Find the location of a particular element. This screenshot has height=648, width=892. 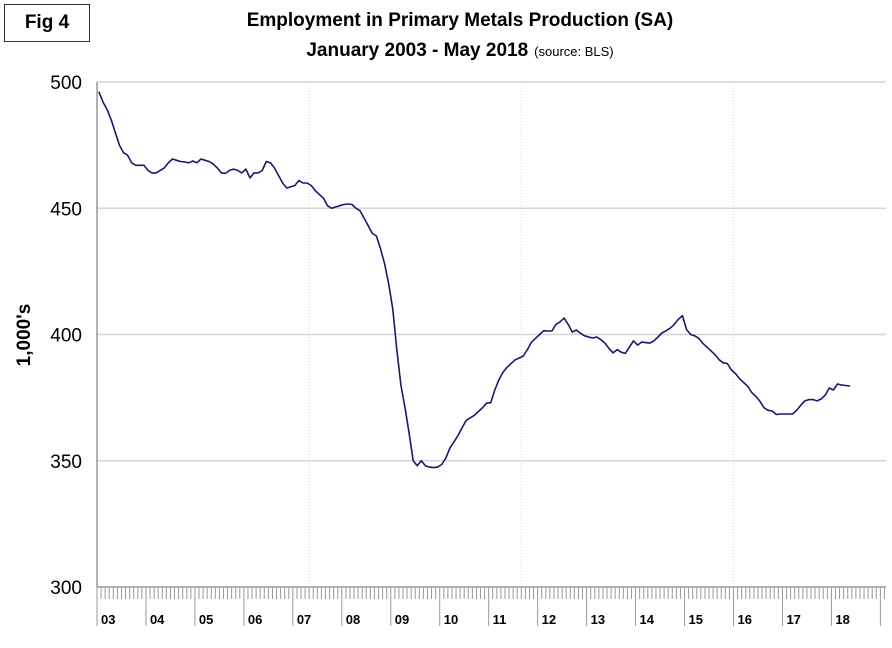

x-tick-label: 08 is located at coordinates (353, 619).